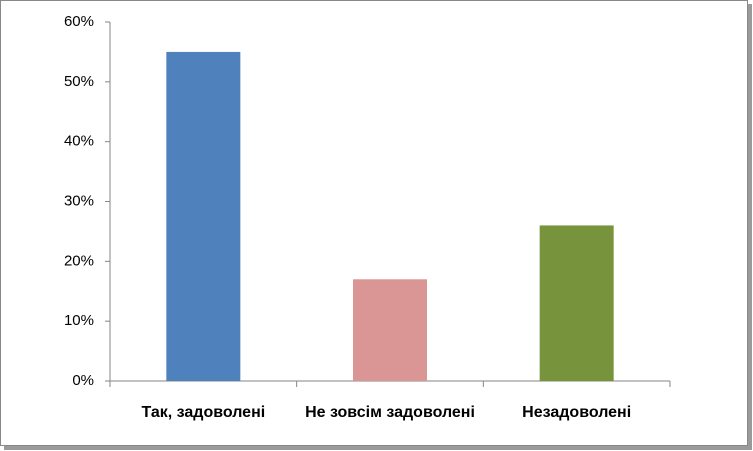  What do you see at coordinates (79, 141) in the screenshot?
I see `y-tick-label: 40%` at bounding box center [79, 141].